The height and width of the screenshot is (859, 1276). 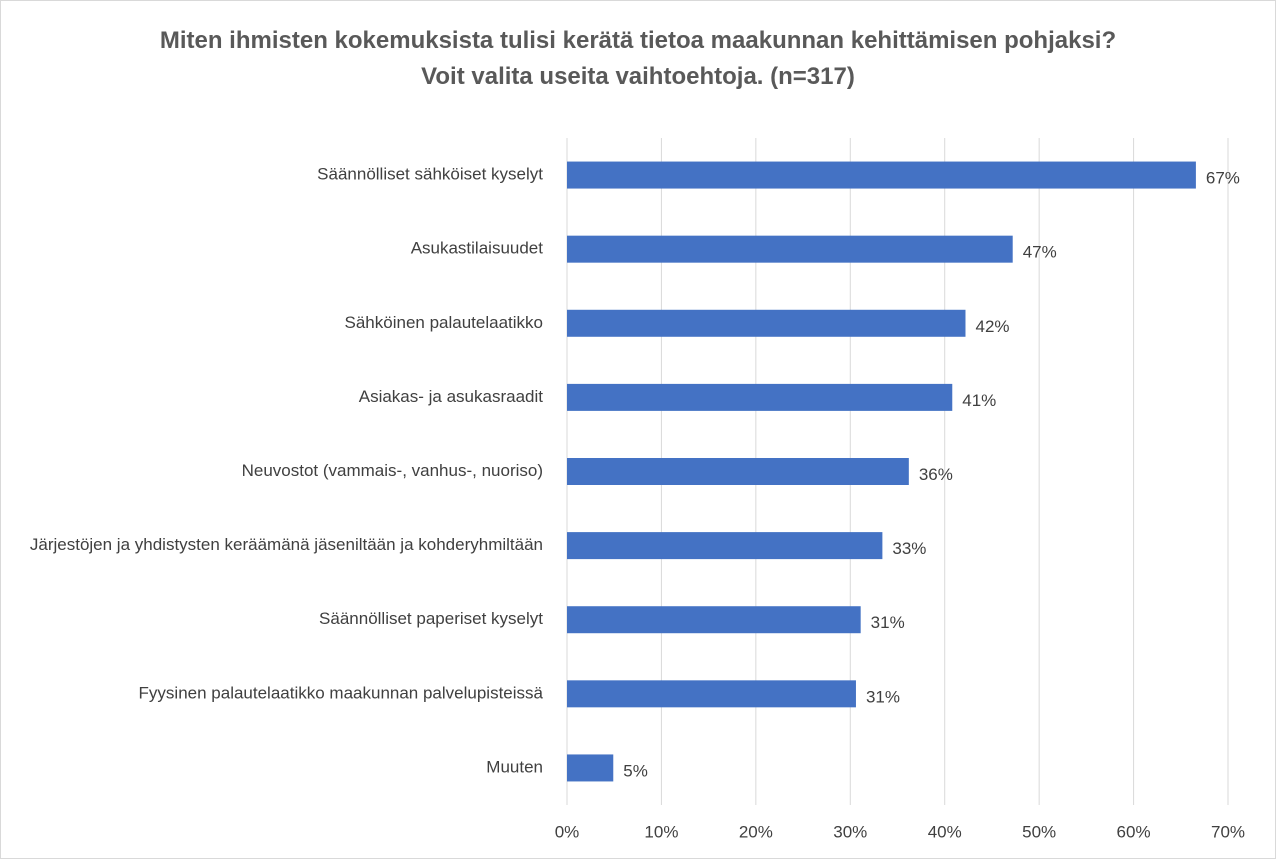 What do you see at coordinates (979, 400) in the screenshot?
I see `data-label: 41%` at bounding box center [979, 400].